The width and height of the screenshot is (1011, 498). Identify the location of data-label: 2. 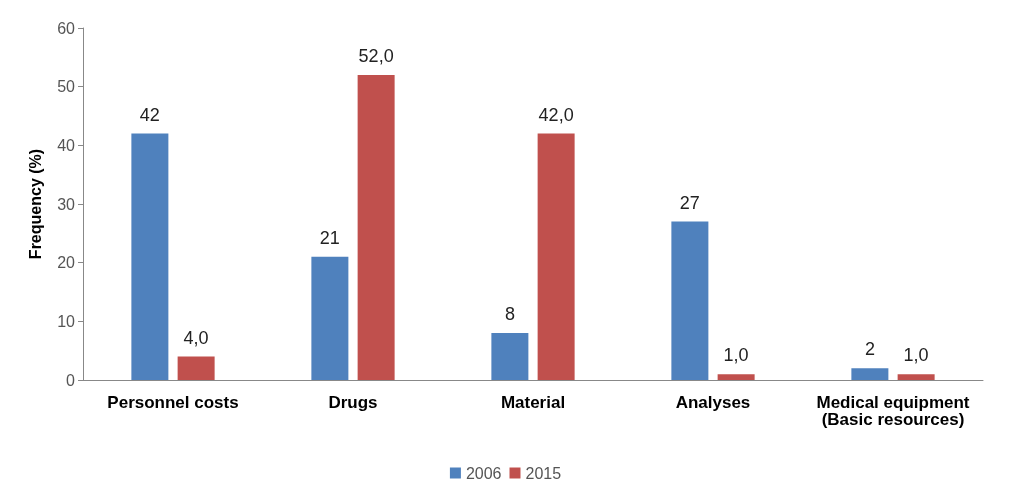
(869, 349).